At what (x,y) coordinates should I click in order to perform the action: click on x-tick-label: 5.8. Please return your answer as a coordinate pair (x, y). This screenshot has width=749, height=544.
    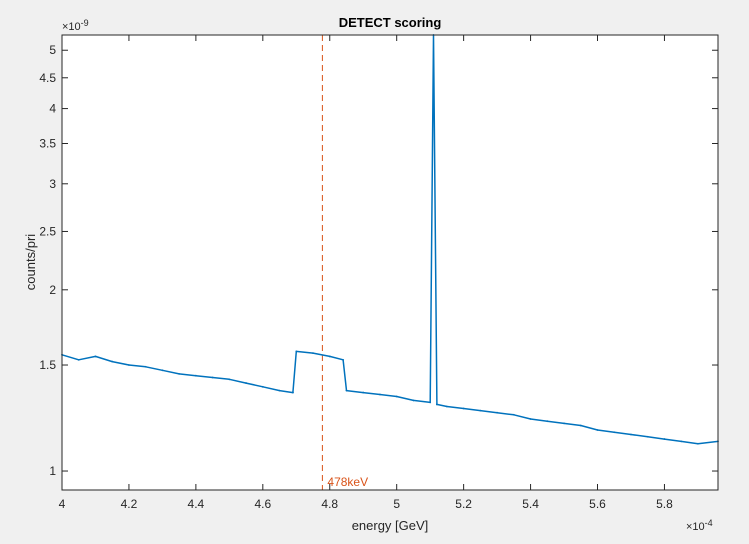
    Looking at the image, I should click on (664, 504).